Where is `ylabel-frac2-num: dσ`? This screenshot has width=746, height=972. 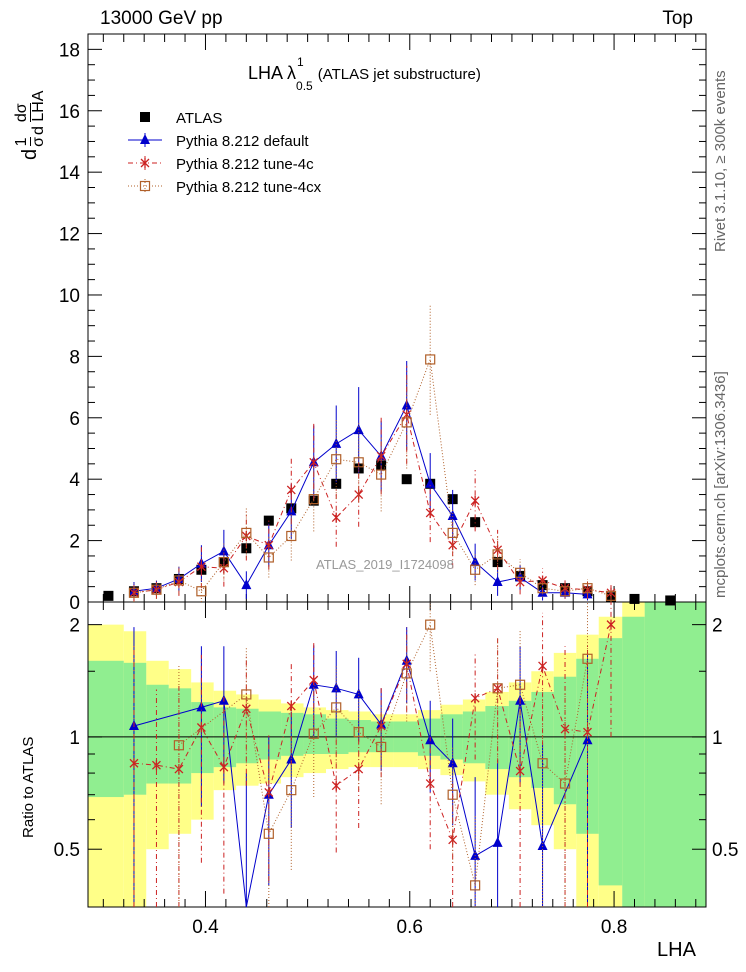
ylabel-frac2-num: dσ is located at coordinates (22, 113).